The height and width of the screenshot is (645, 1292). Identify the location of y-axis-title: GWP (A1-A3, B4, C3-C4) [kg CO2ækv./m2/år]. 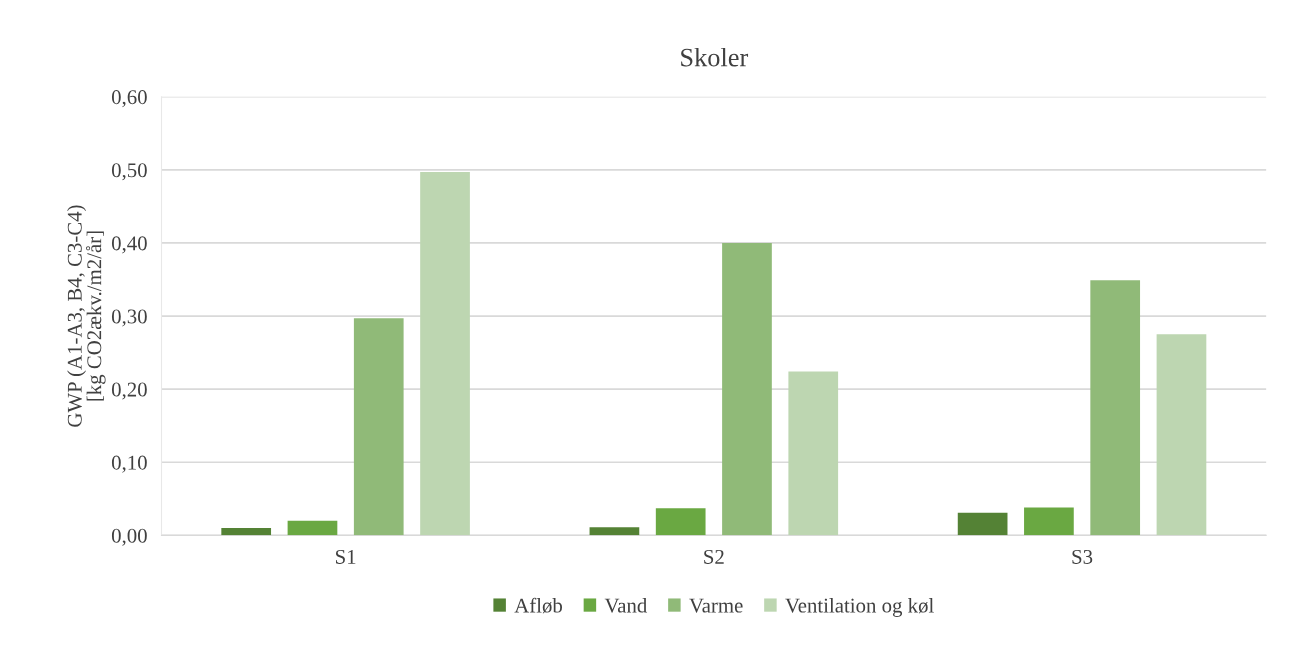
(86, 316).